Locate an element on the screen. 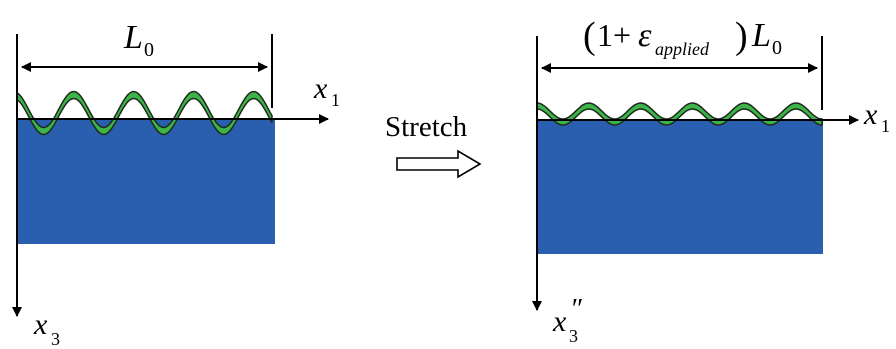 This screenshot has width=896, height=349. stretch-indicator: Stretch is located at coordinates (433, 145).